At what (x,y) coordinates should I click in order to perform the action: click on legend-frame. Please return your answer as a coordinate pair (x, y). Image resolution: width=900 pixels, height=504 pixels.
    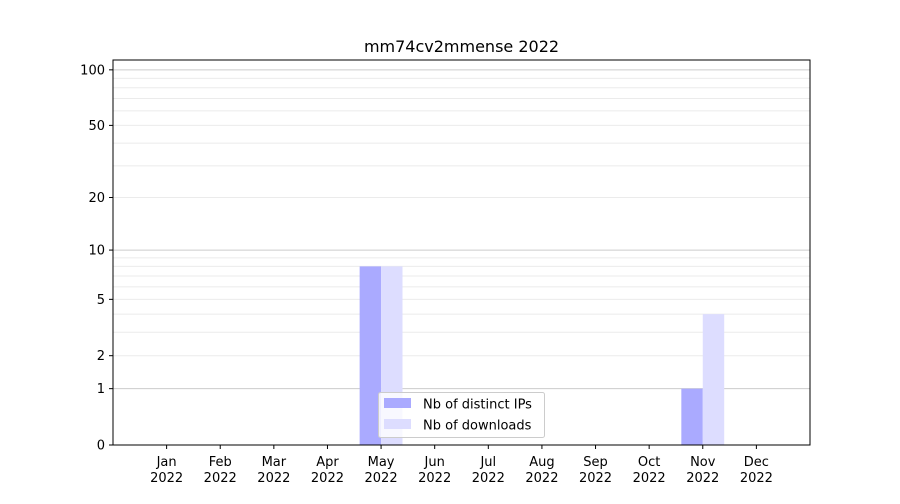
    Looking at the image, I should click on (461, 415).